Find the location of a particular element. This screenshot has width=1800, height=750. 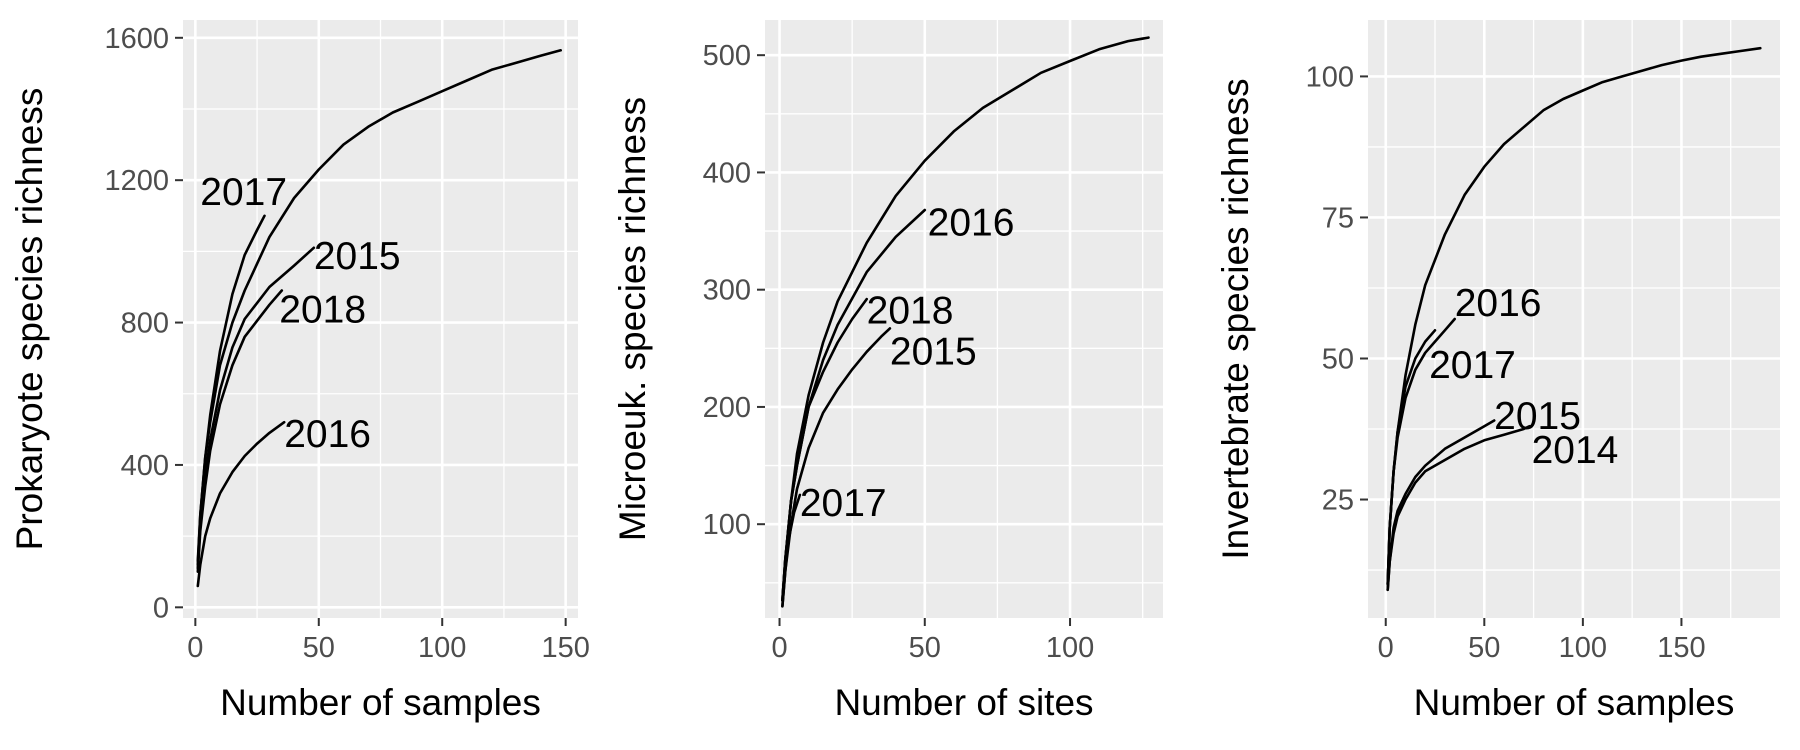

microeuk-x-tick-label: 100 is located at coordinates (1070, 648).